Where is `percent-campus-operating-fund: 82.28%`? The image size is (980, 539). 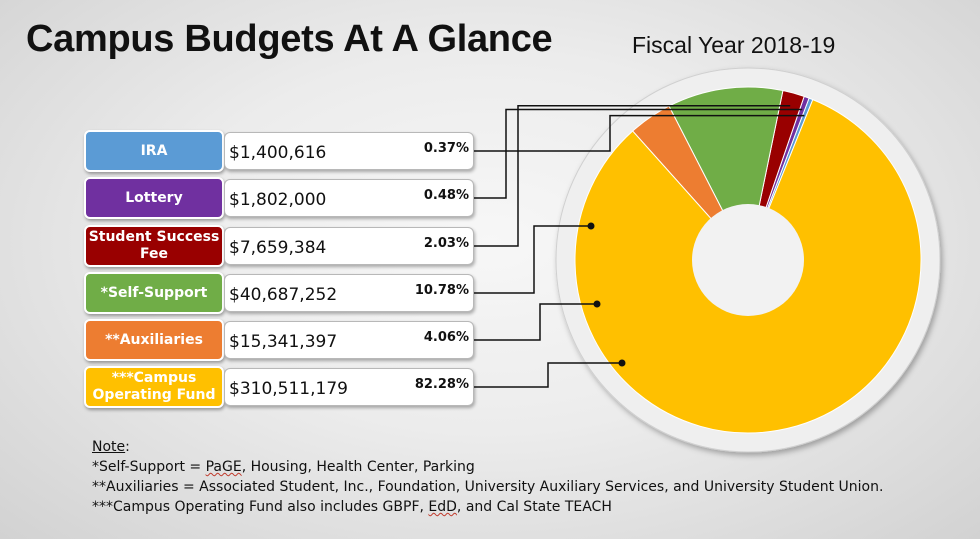 percent-campus-operating-fund: 82.28% is located at coordinates (441, 384).